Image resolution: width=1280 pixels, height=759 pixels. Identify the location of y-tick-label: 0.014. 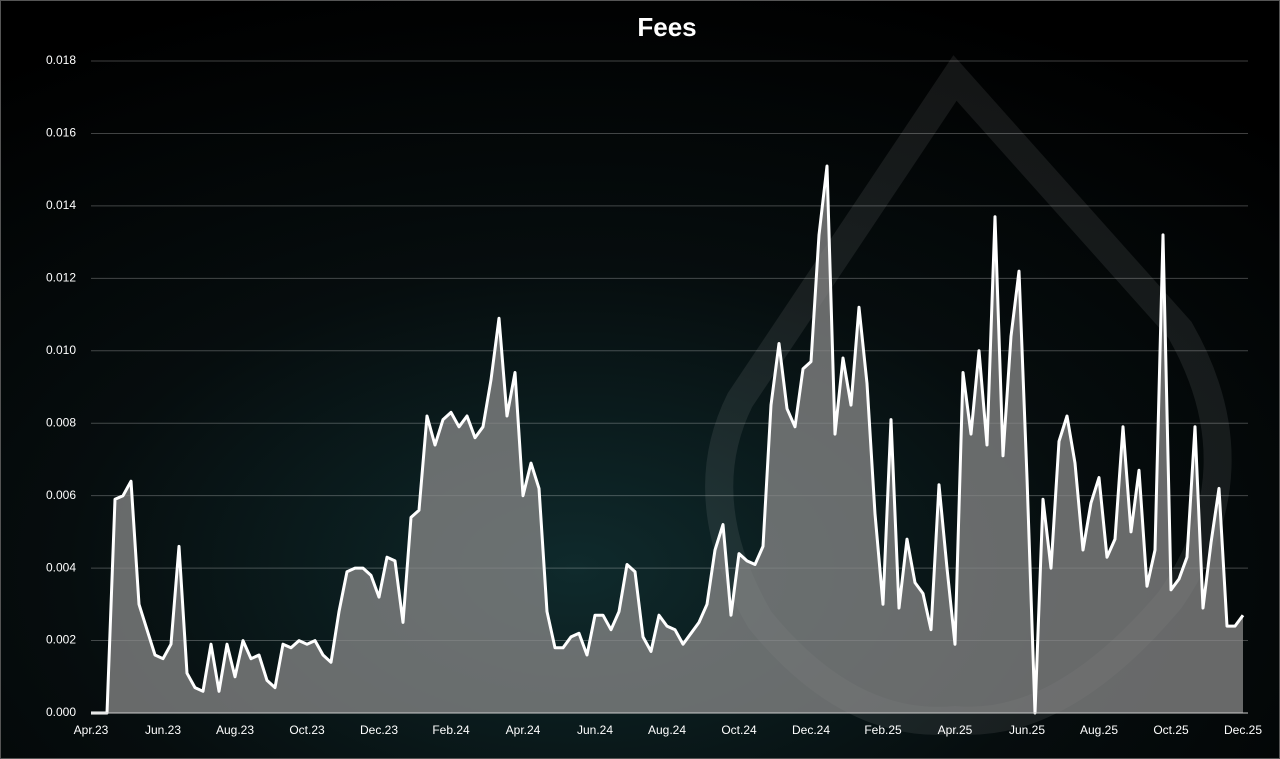
(61, 205).